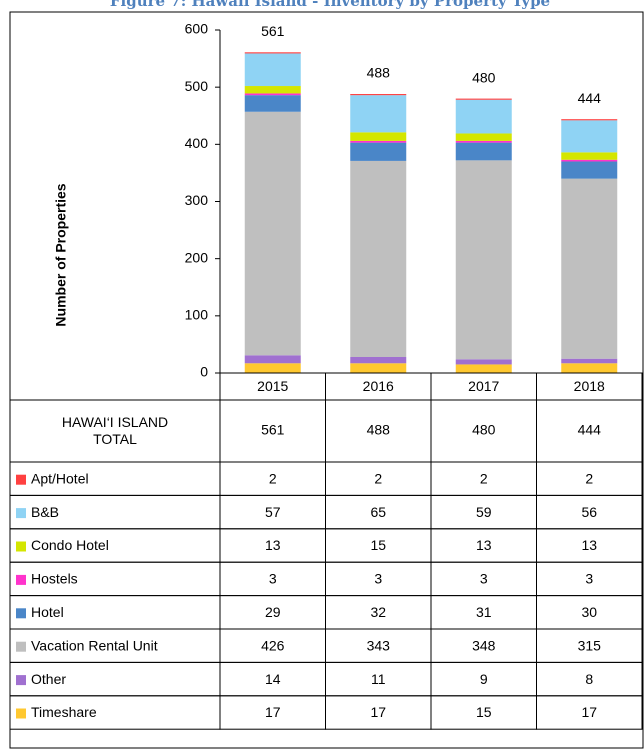 The width and height of the screenshot is (644, 749). What do you see at coordinates (45, 512) in the screenshot?
I see `legend-label: B&B` at bounding box center [45, 512].